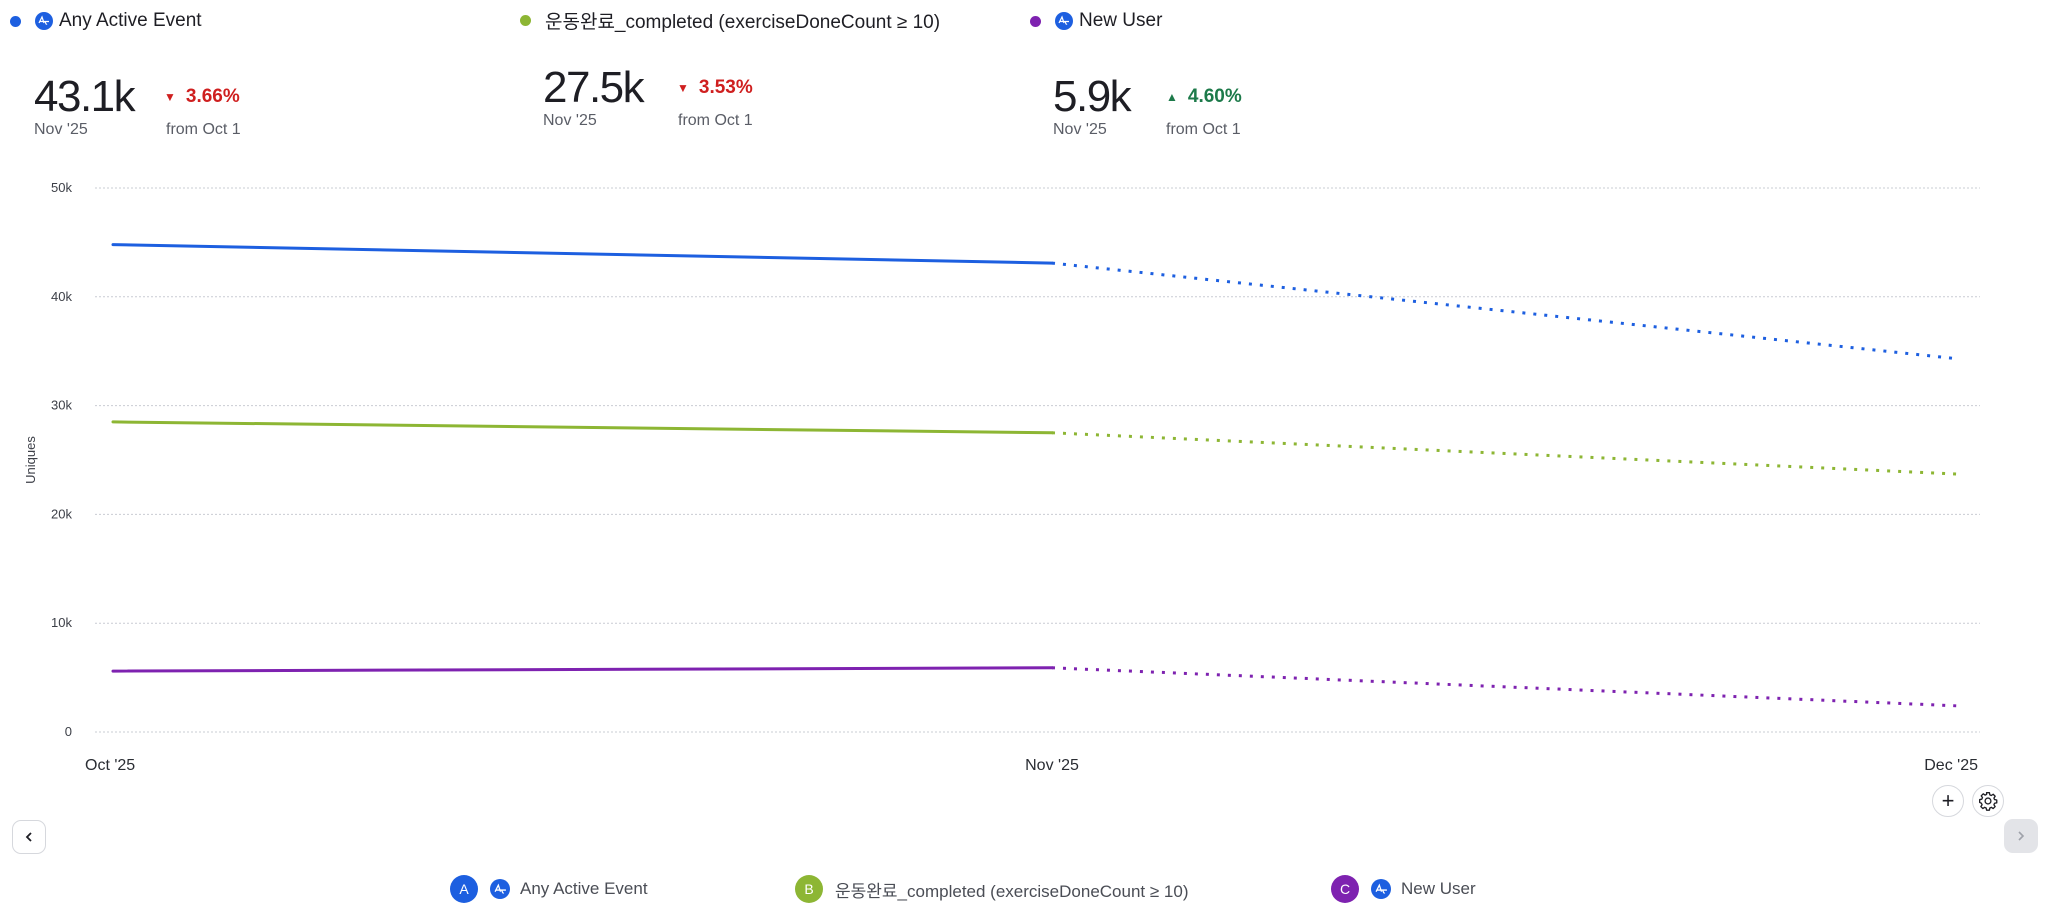 The width and height of the screenshot is (2048, 916). What do you see at coordinates (1035, 448) in the screenshot?
I see `series-b` at bounding box center [1035, 448].